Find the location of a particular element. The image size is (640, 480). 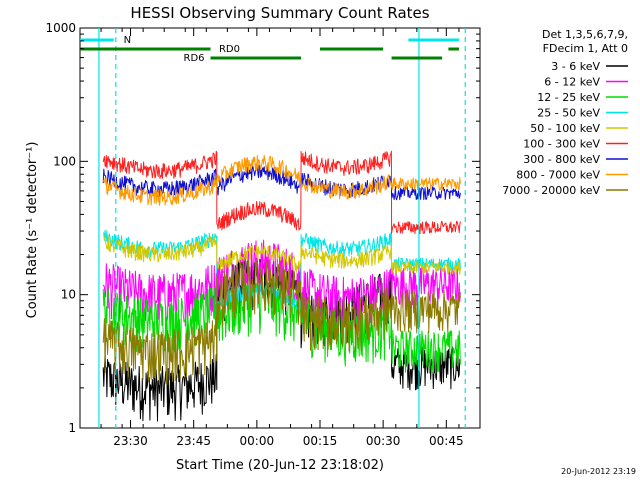

x-tick-label-3: 00:15 is located at coordinates (320, 441).